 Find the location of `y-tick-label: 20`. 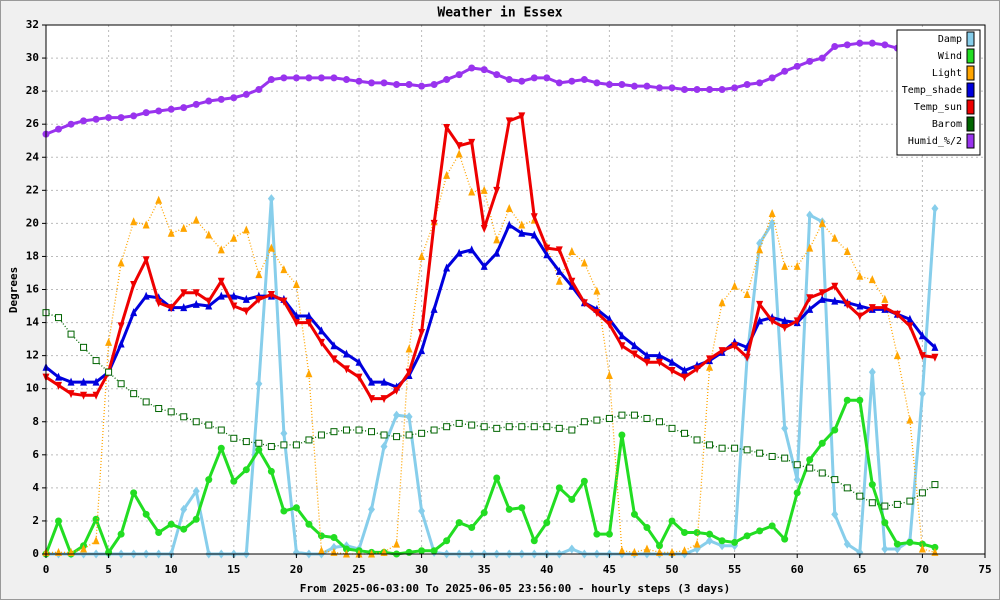

y-tick-label: 20 is located at coordinates (32, 222).